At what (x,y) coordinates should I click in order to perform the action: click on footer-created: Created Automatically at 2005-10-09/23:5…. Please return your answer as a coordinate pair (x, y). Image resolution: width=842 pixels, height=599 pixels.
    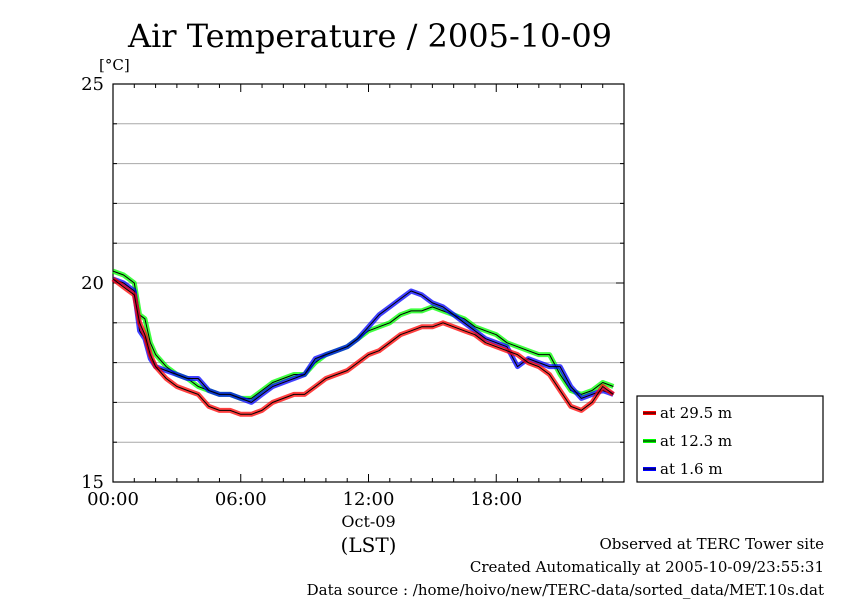
    Looking at the image, I should click on (646, 567).